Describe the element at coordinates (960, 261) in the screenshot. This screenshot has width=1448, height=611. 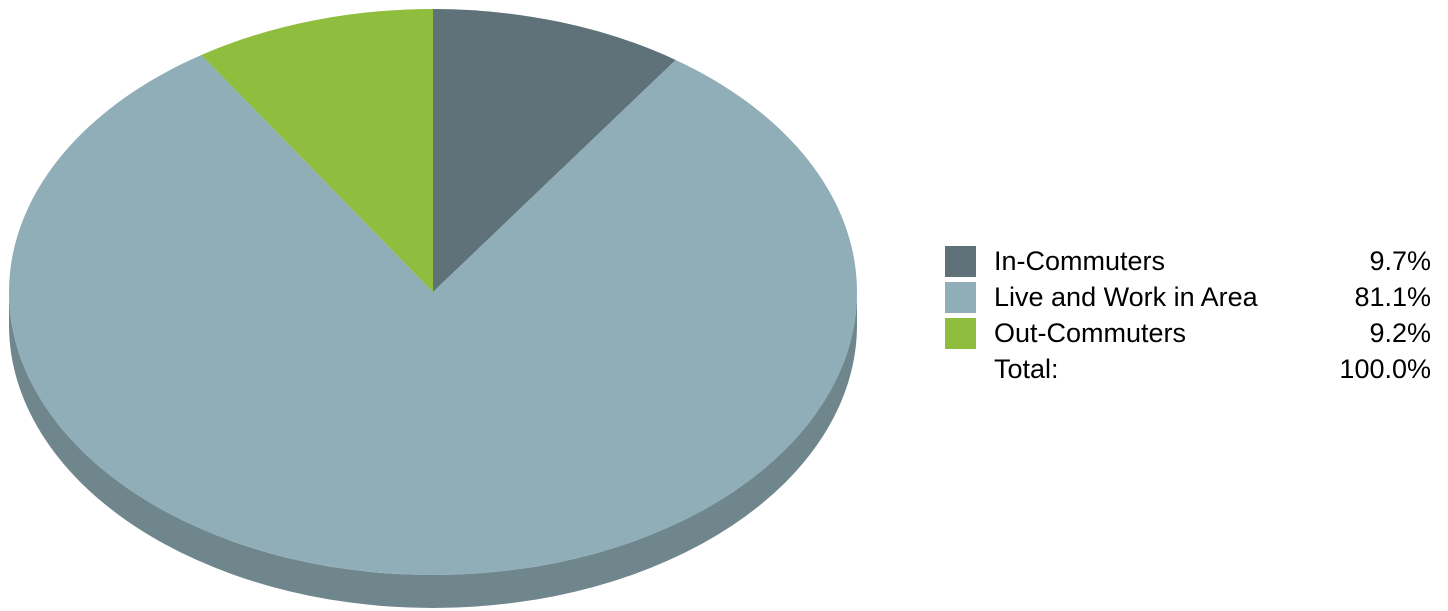
I see `legend-swatch-in-commuters` at that location.